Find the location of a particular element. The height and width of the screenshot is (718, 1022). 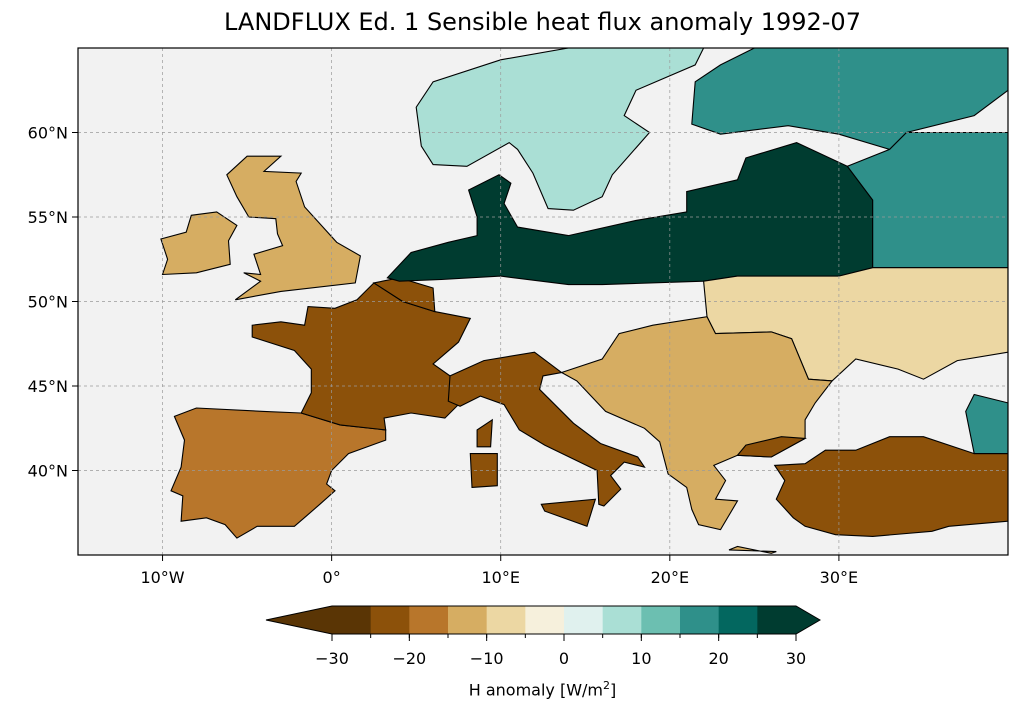

colorbar-tick-label: −30 is located at coordinates (332, 658).